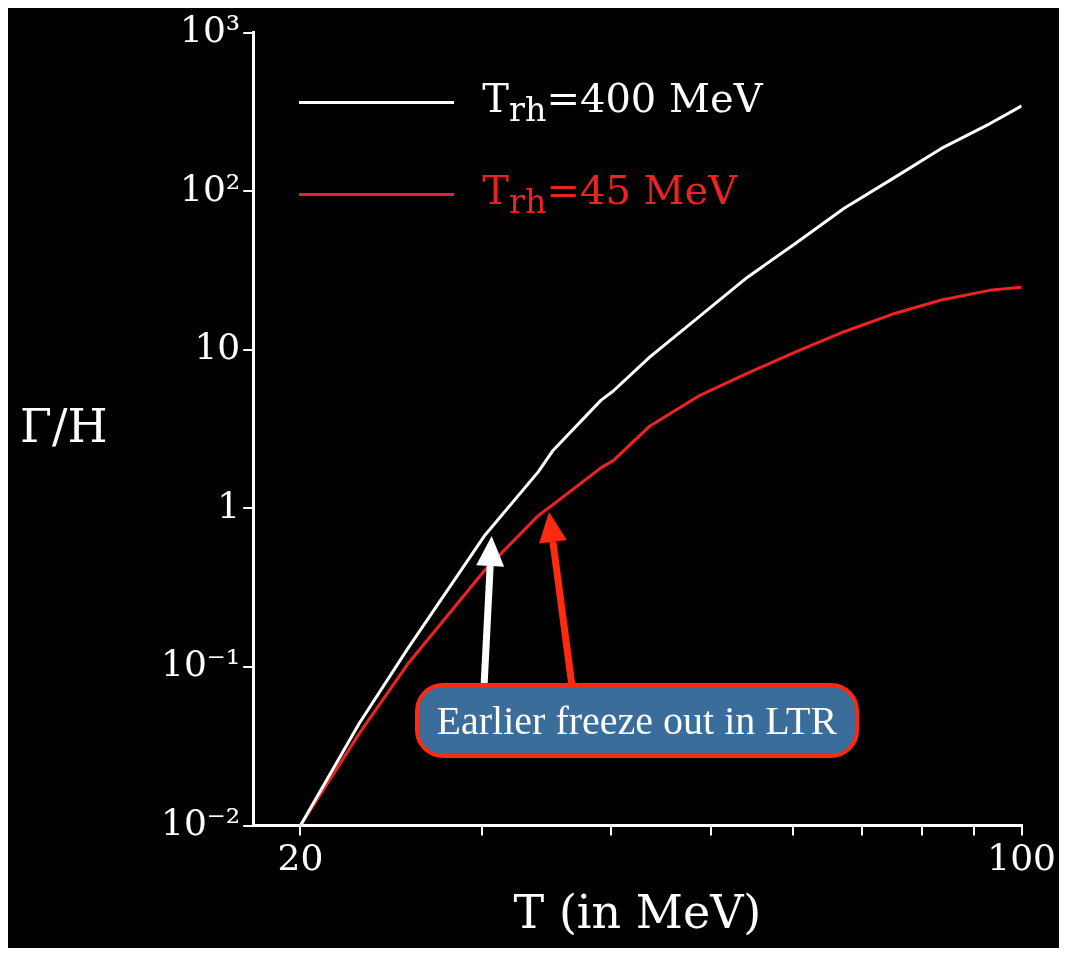  I want to click on annotation: Earlier freeze out in LTR, so click(637, 720).